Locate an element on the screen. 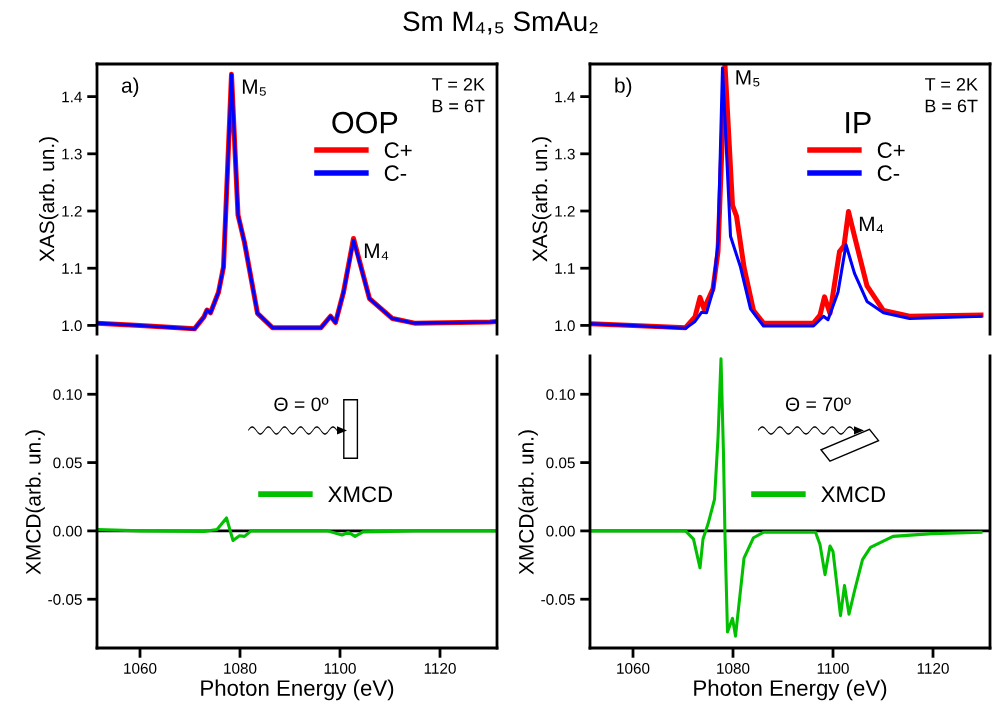 This screenshot has width=1001, height=719. legend-title: OOP is located at coordinates (365, 122).